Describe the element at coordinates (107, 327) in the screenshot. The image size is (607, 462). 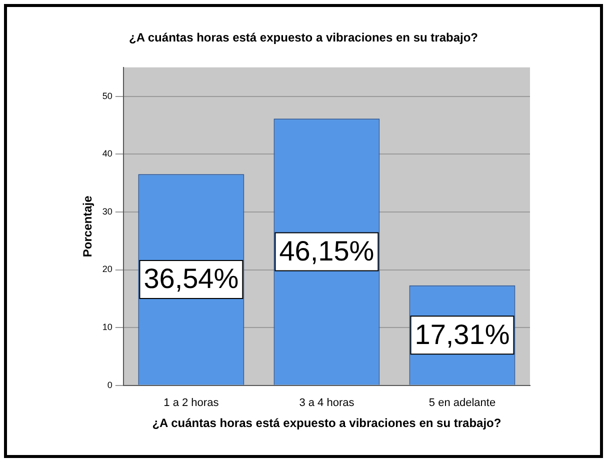
I see `y-tick-label: 10` at that location.